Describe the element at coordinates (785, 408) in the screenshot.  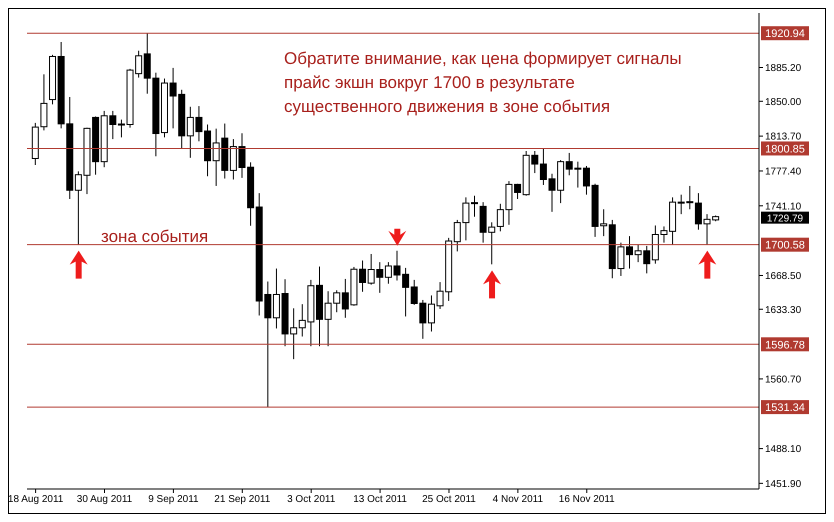
I see `ref-line-label: 1531.34` at that location.